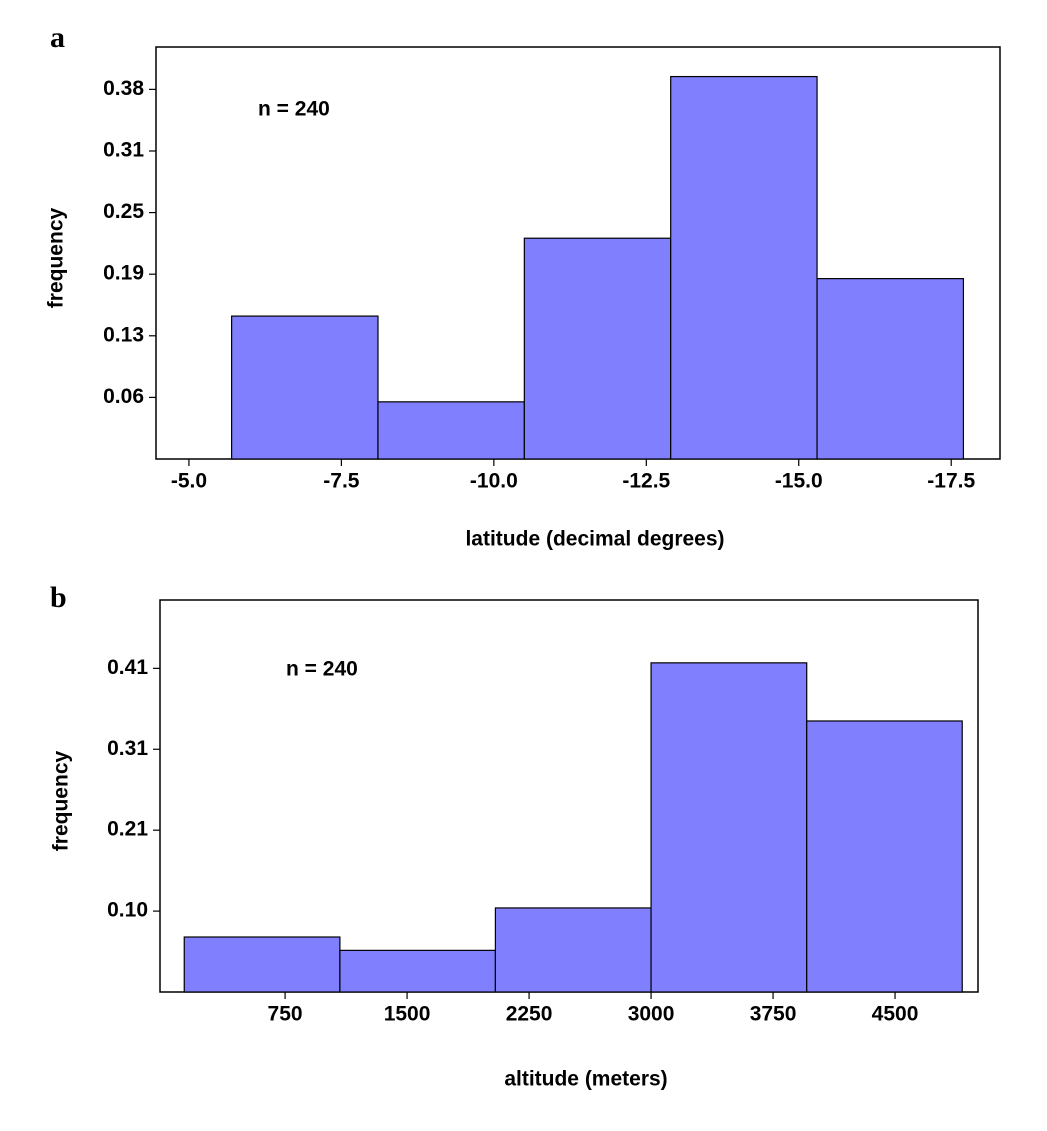  Describe the element at coordinates (799, 481) in the screenshot. I see `x-tick-label: -15.0` at that location.